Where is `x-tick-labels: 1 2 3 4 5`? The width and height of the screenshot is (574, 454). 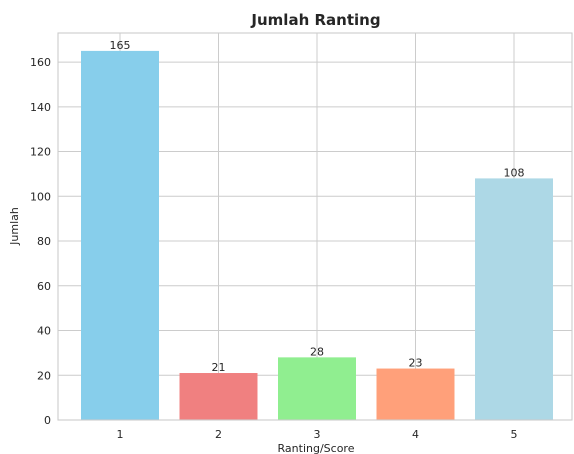
x-tick-labels: 1 2 3 4 5 is located at coordinates (317, 434).